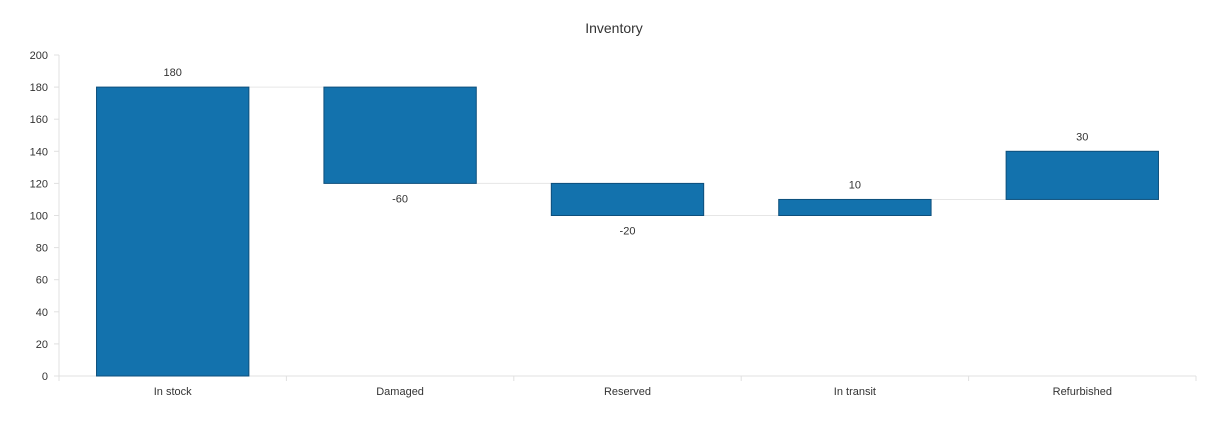 The width and height of the screenshot is (1214, 444). What do you see at coordinates (855, 392) in the screenshot?
I see `x-category-label: In transit` at bounding box center [855, 392].